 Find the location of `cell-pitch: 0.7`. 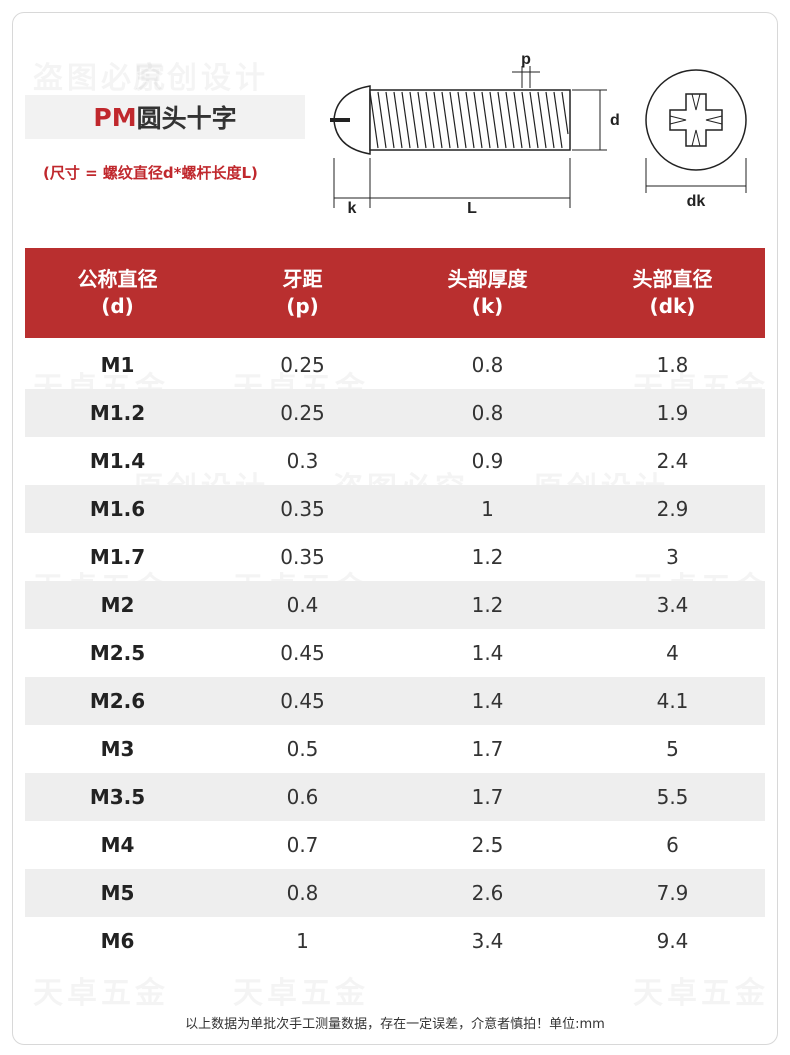

cell-pitch: 0.7 is located at coordinates (302, 845).